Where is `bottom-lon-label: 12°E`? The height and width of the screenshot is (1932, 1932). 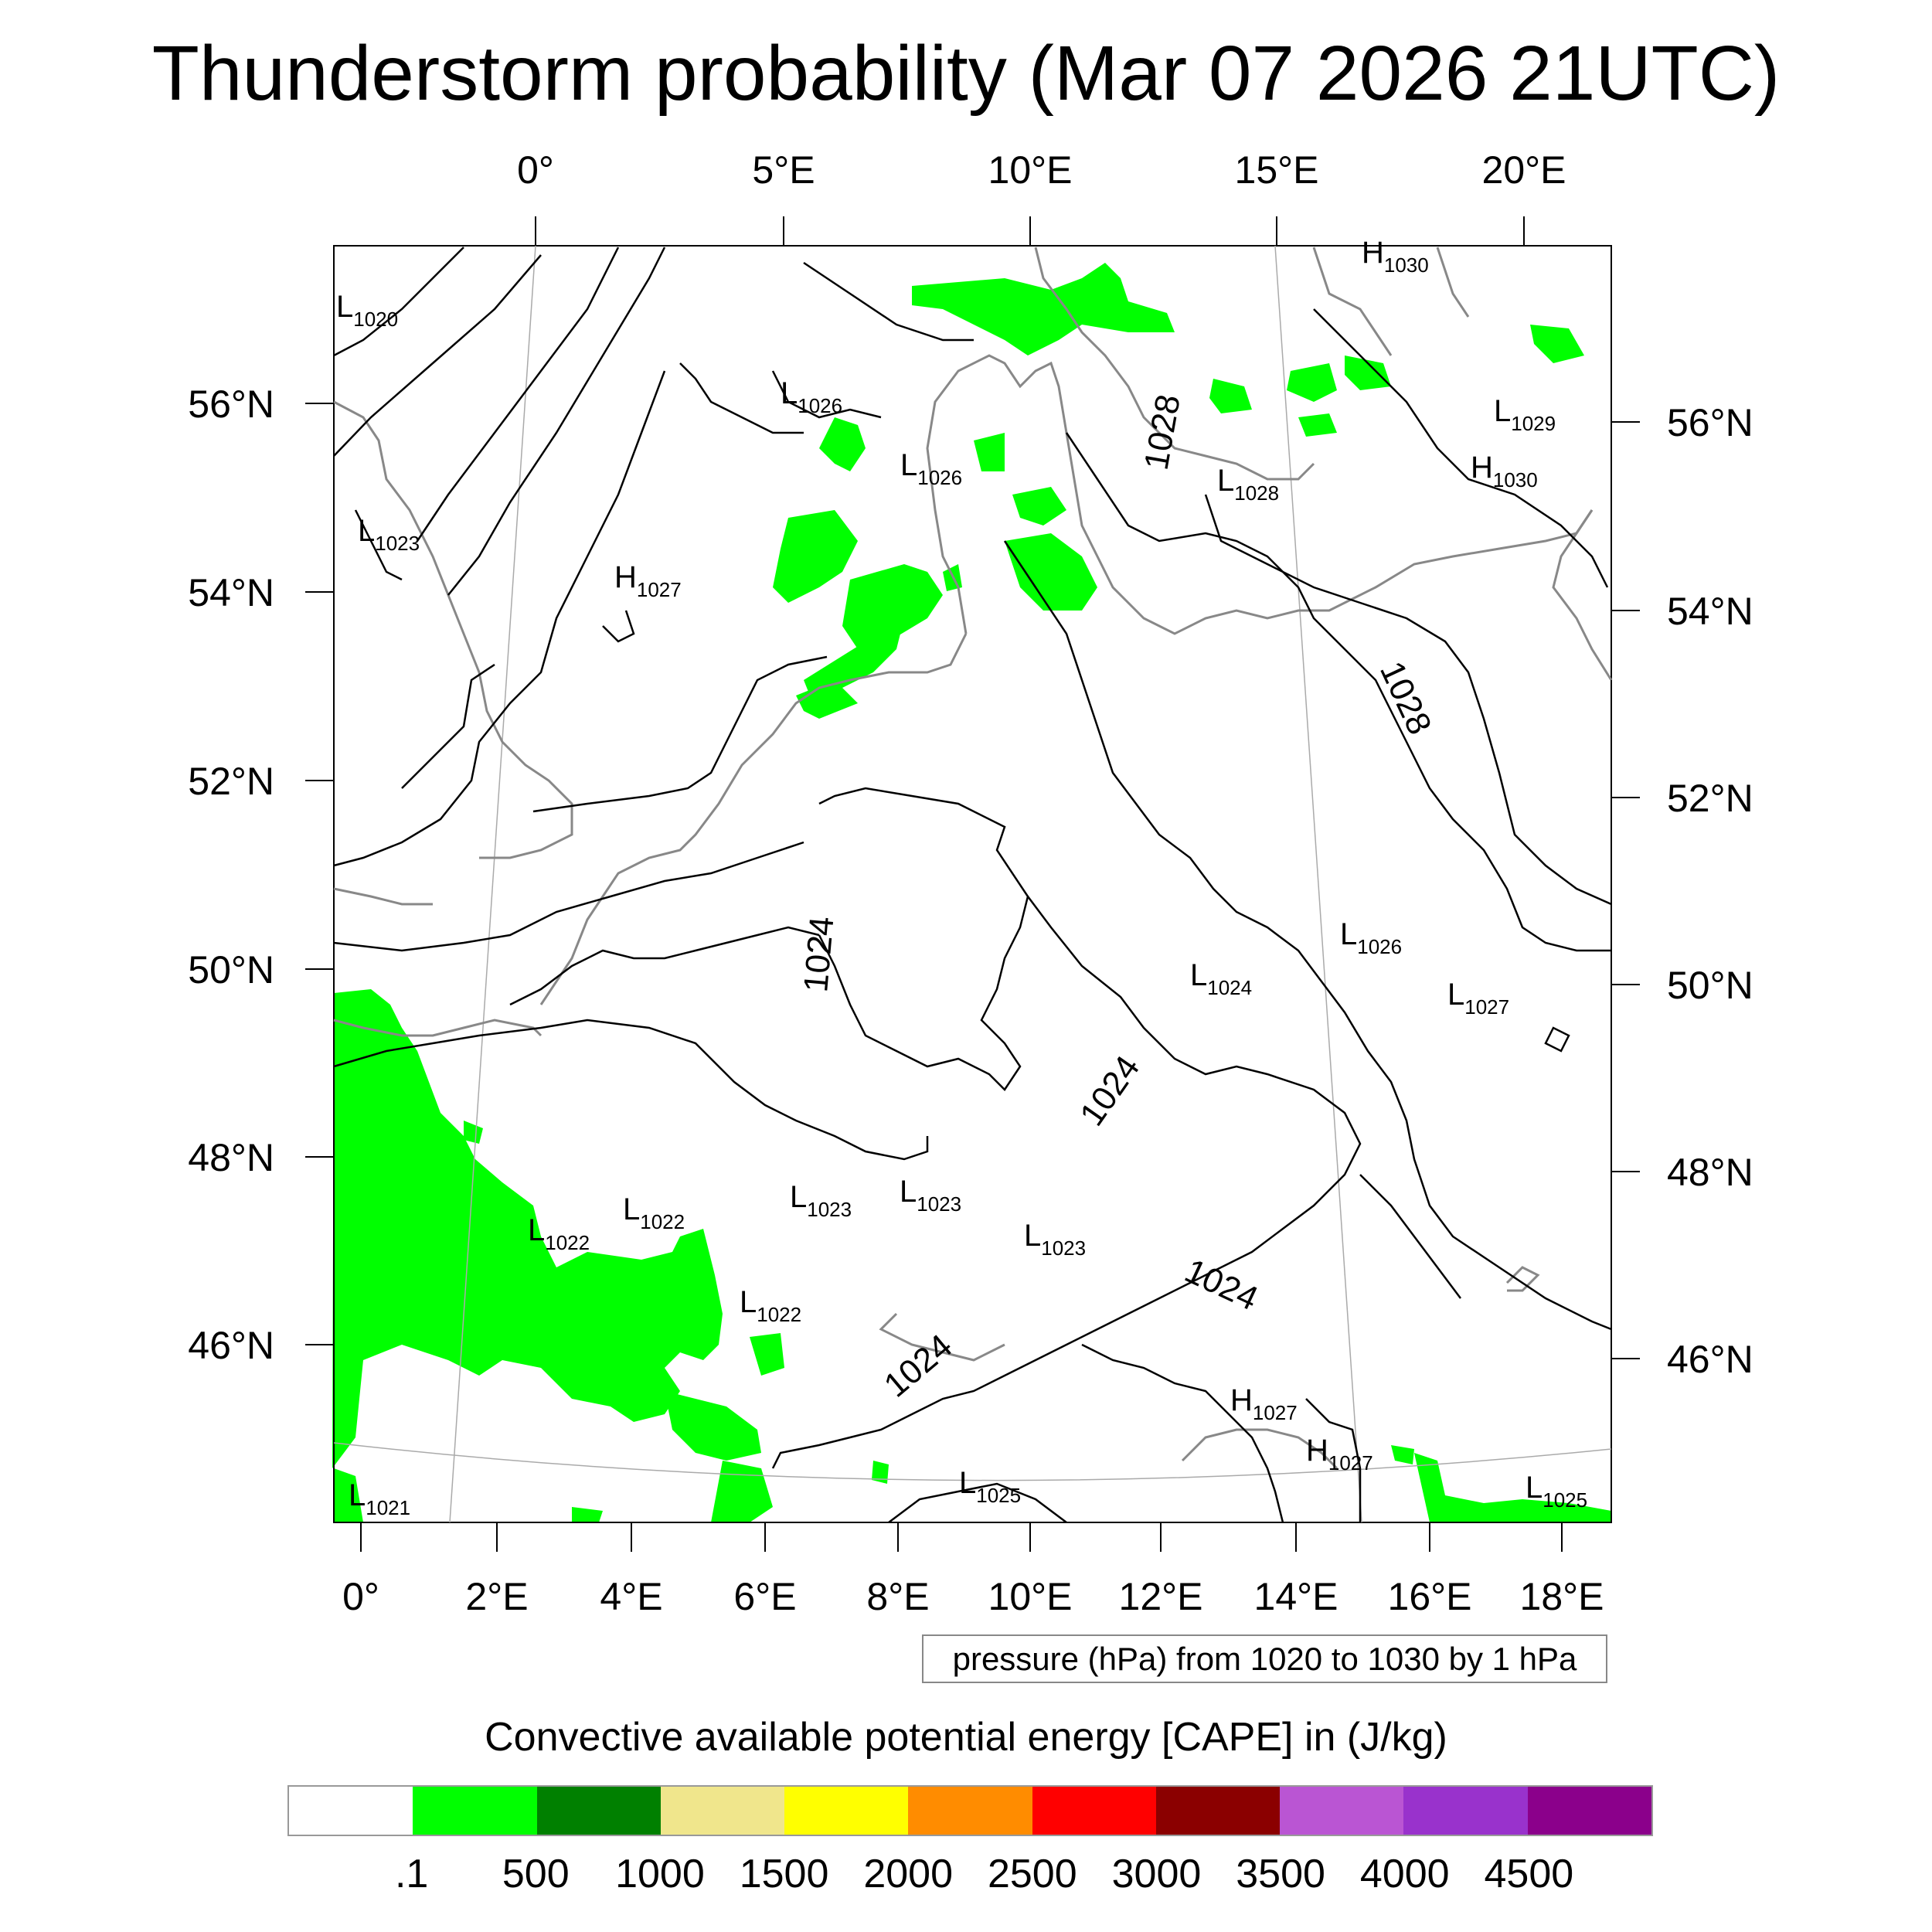 bottom-lon-label: 12°E is located at coordinates (1161, 1597).